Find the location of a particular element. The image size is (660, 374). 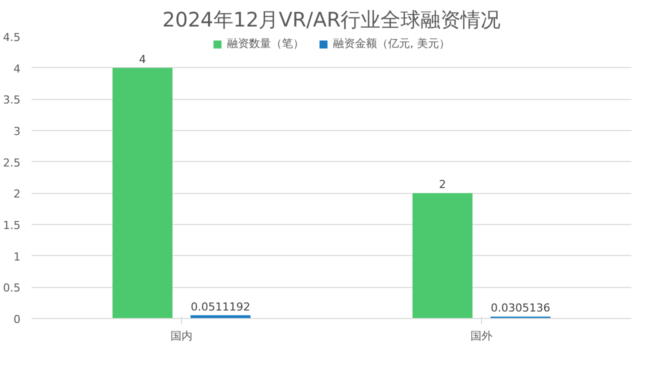

x-tick-label: 国外 is located at coordinates (481, 336).